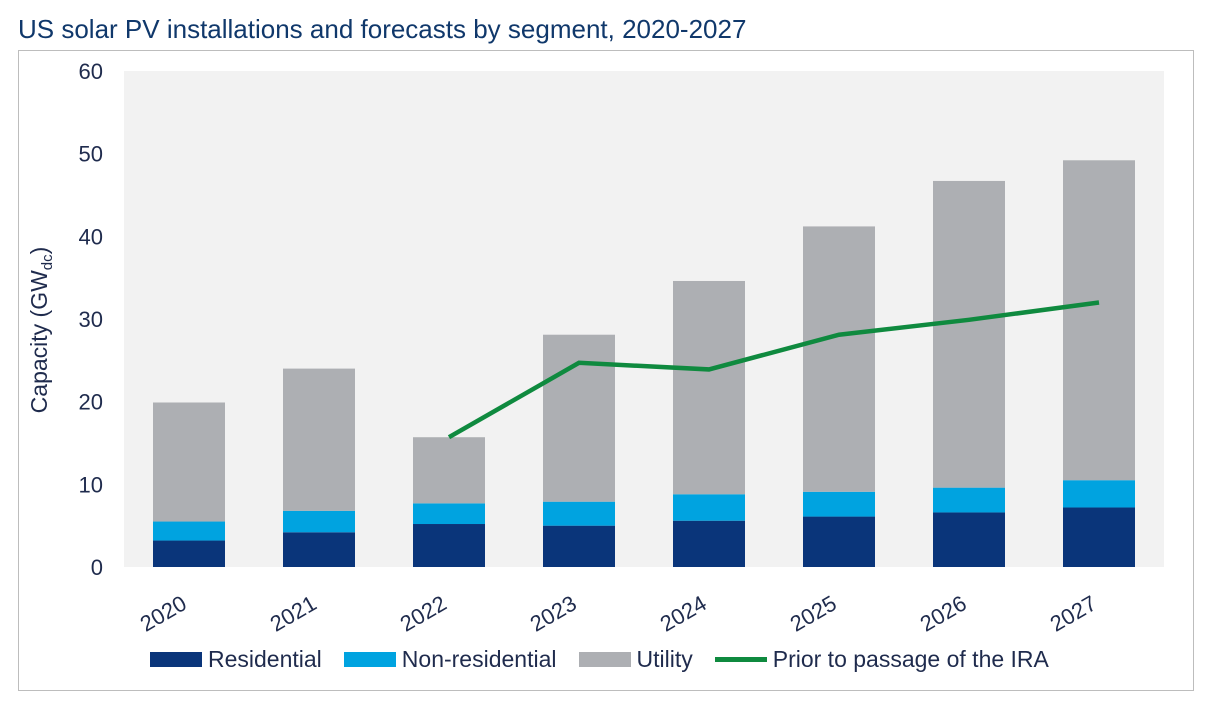  What do you see at coordinates (553, 613) in the screenshot?
I see `x-tick-label: 2023` at bounding box center [553, 613].